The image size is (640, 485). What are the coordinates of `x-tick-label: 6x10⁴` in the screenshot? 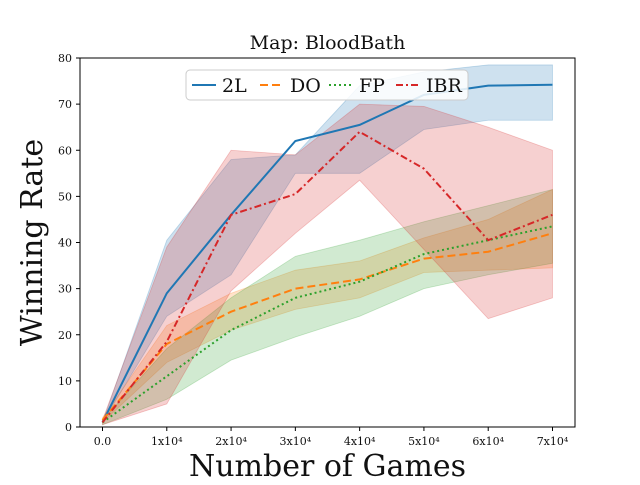 It's located at (488, 441).